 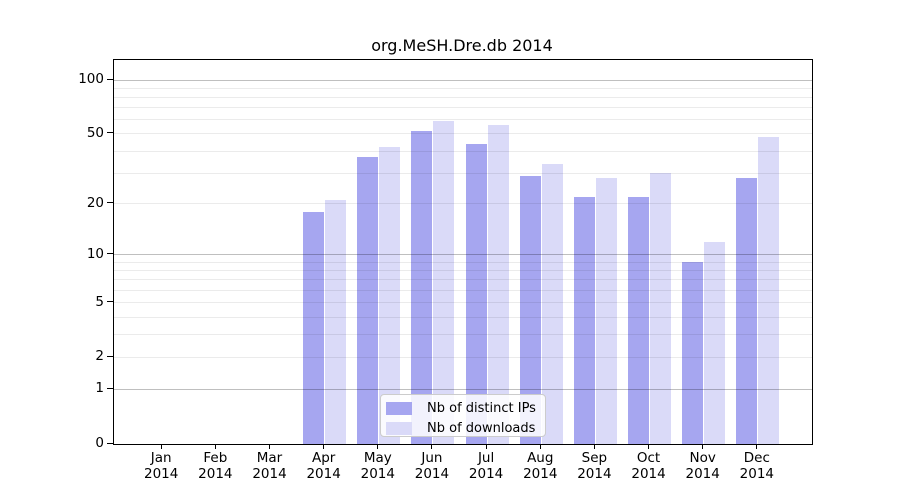 I want to click on y-tick-label-50: 50, so click(x=95, y=132).